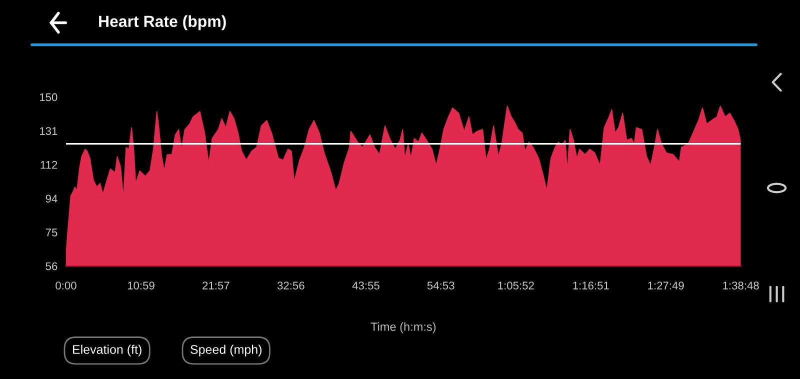  Describe the element at coordinates (49, 164) in the screenshot. I see `y-tick-label: 112` at that location.